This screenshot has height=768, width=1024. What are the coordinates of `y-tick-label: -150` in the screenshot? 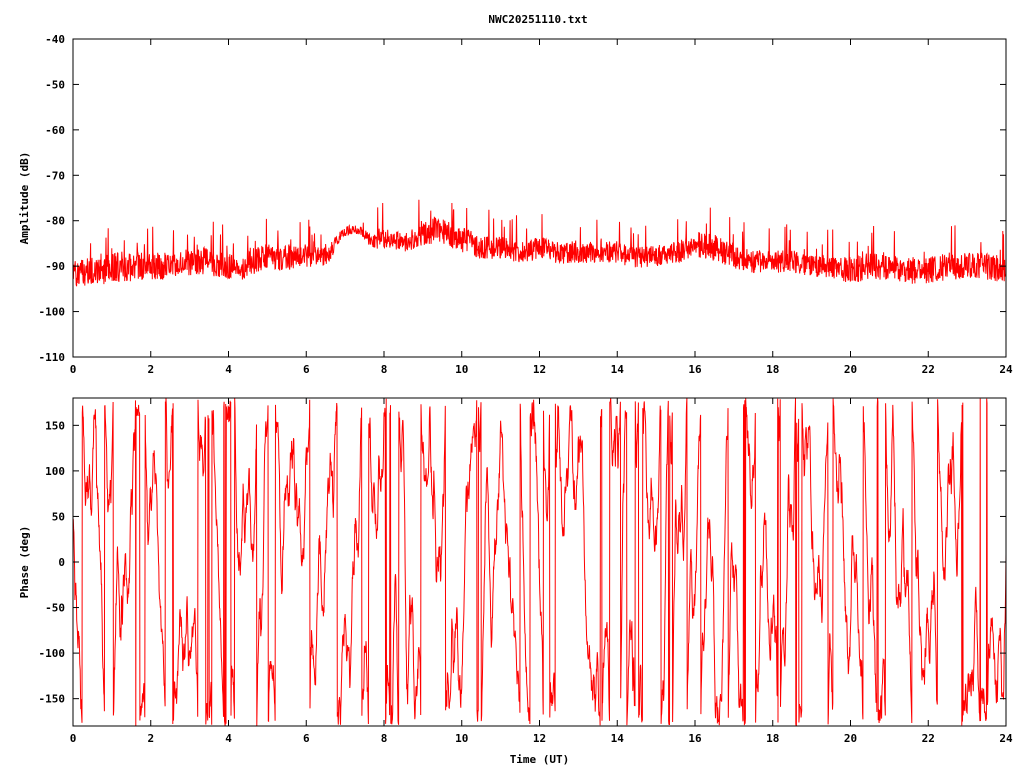 It's located at (52, 699).